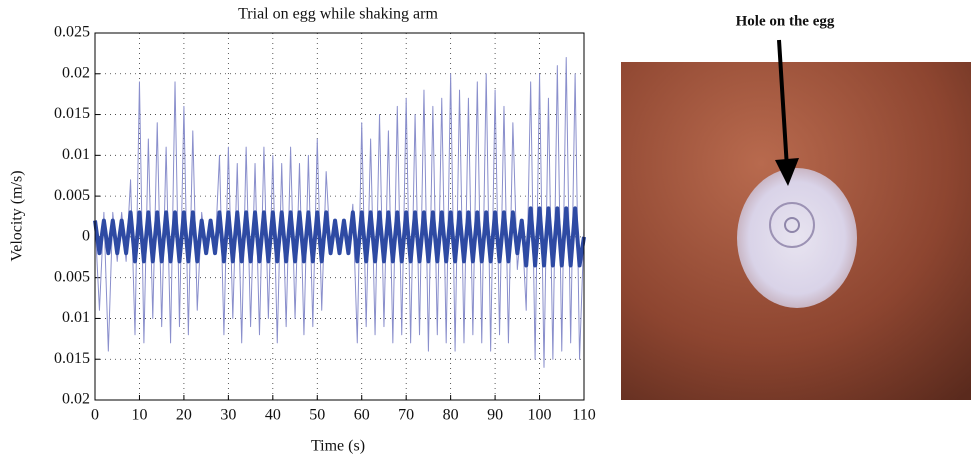 This screenshot has height=464, width=971. Describe the element at coordinates (338, 14) in the screenshot. I see `chart-title: Trial on egg while shaking arm` at that location.